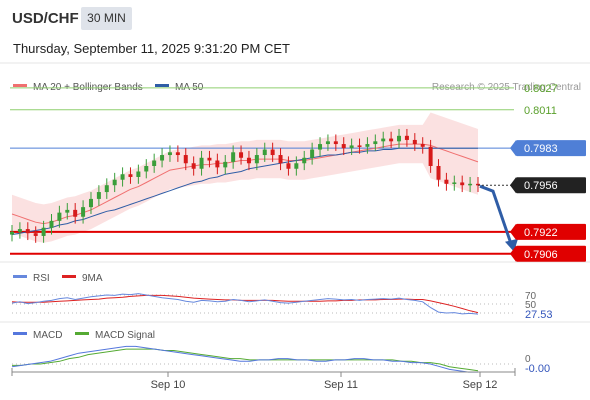 This screenshot has height=400, width=590. What do you see at coordinates (20, 333) in the screenshot?
I see `macd-legend-swatch` at bounding box center [20, 333].